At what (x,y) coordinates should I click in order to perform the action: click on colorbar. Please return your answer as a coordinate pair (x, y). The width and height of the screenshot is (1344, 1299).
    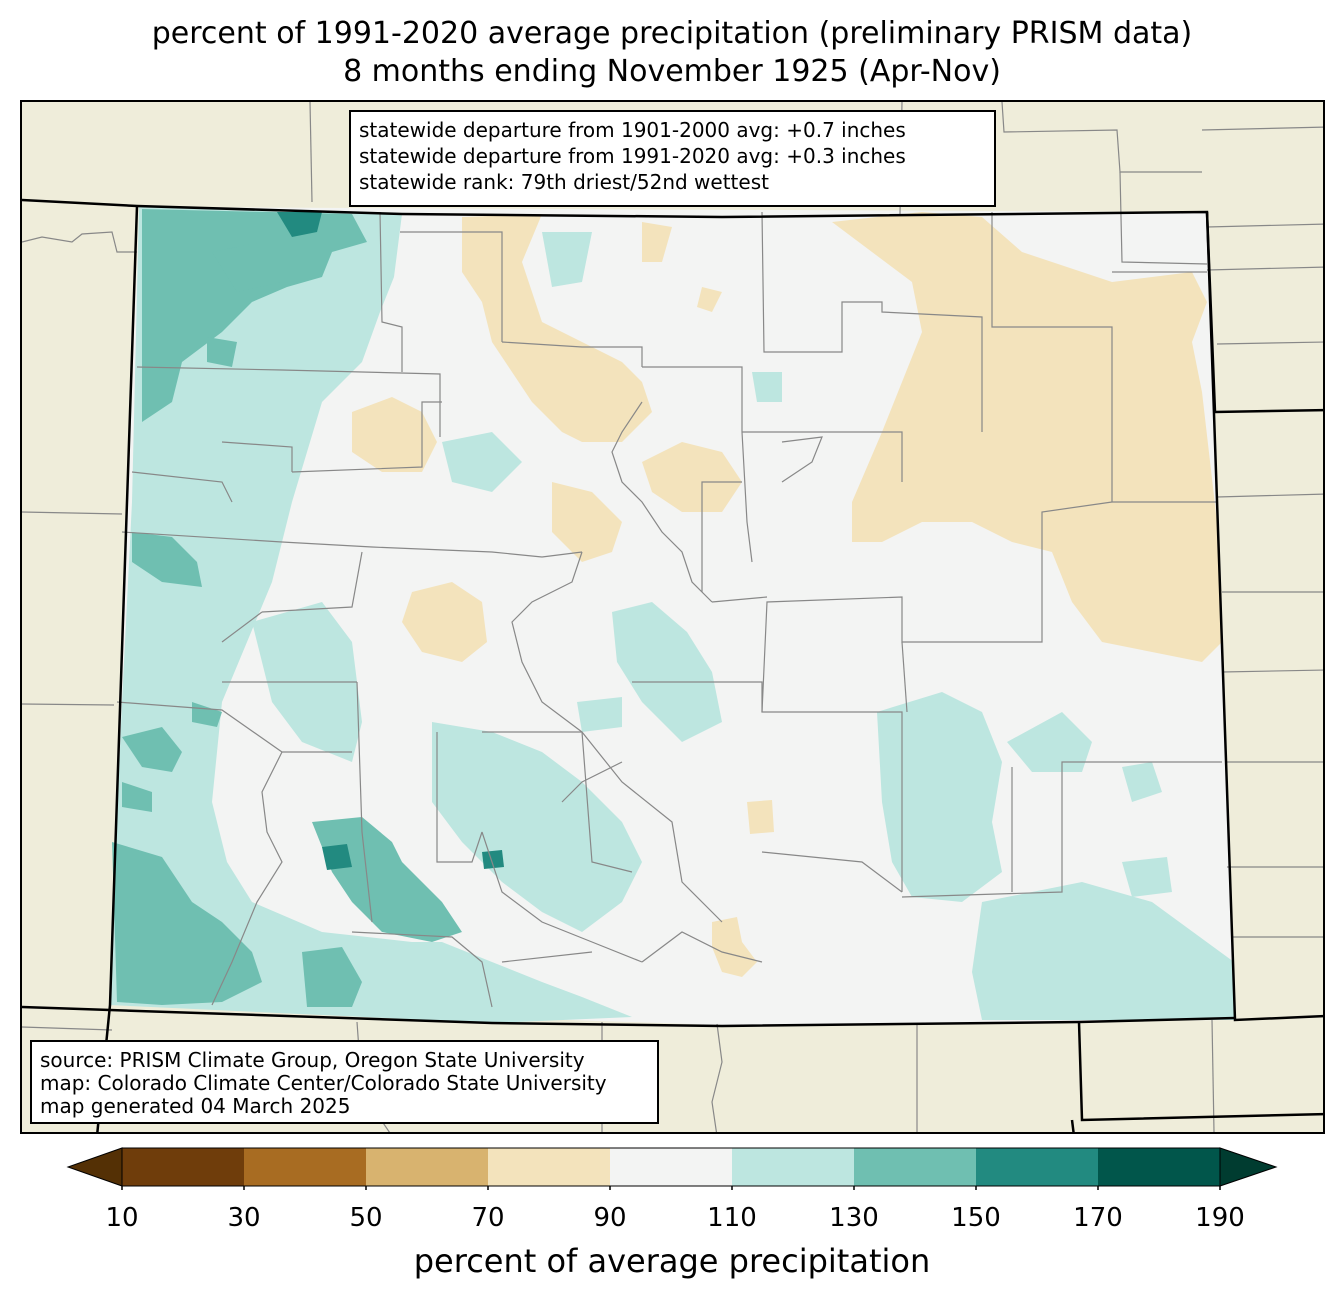
    Looking at the image, I should click on (672, 1168).